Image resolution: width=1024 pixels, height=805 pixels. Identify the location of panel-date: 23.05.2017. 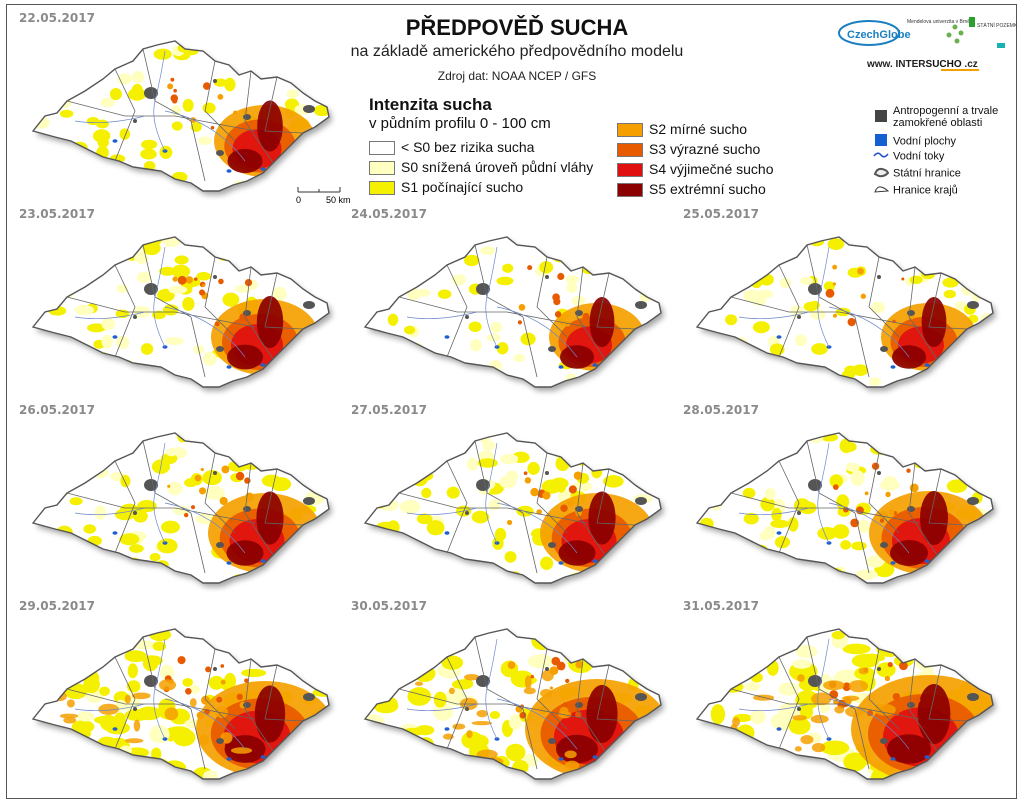
(57, 214).